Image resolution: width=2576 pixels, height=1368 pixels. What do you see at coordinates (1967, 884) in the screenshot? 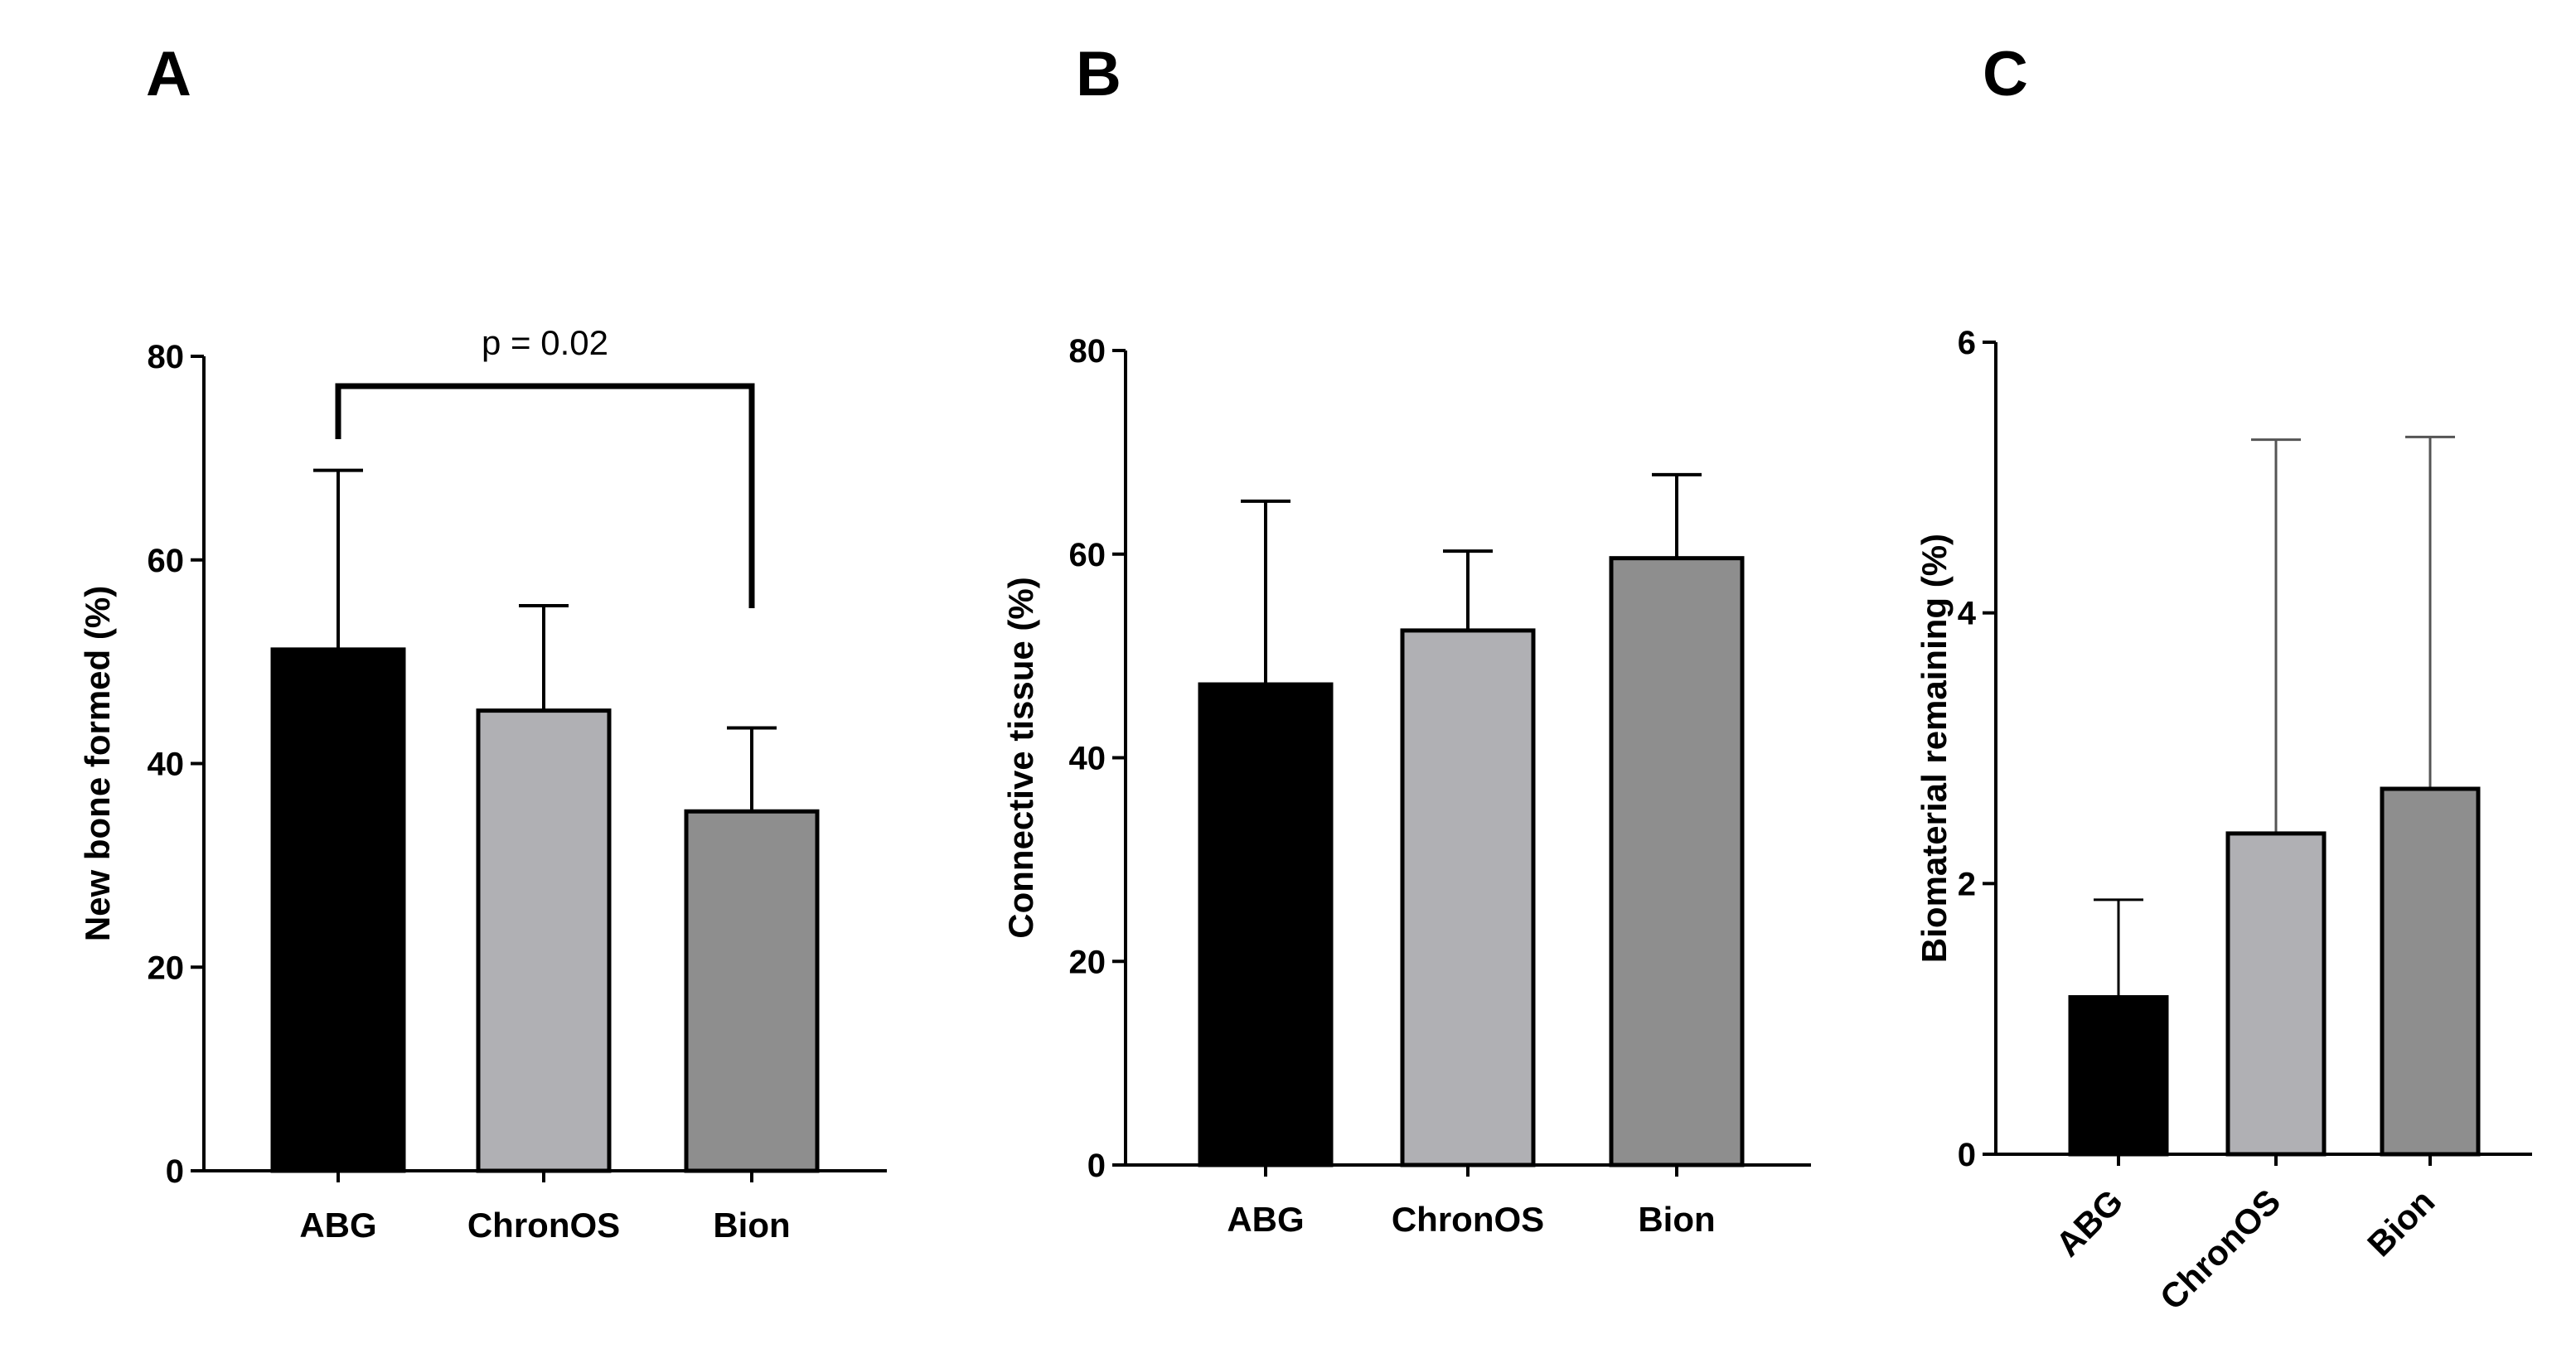
I see `y-tick-label: 2` at bounding box center [1967, 884].